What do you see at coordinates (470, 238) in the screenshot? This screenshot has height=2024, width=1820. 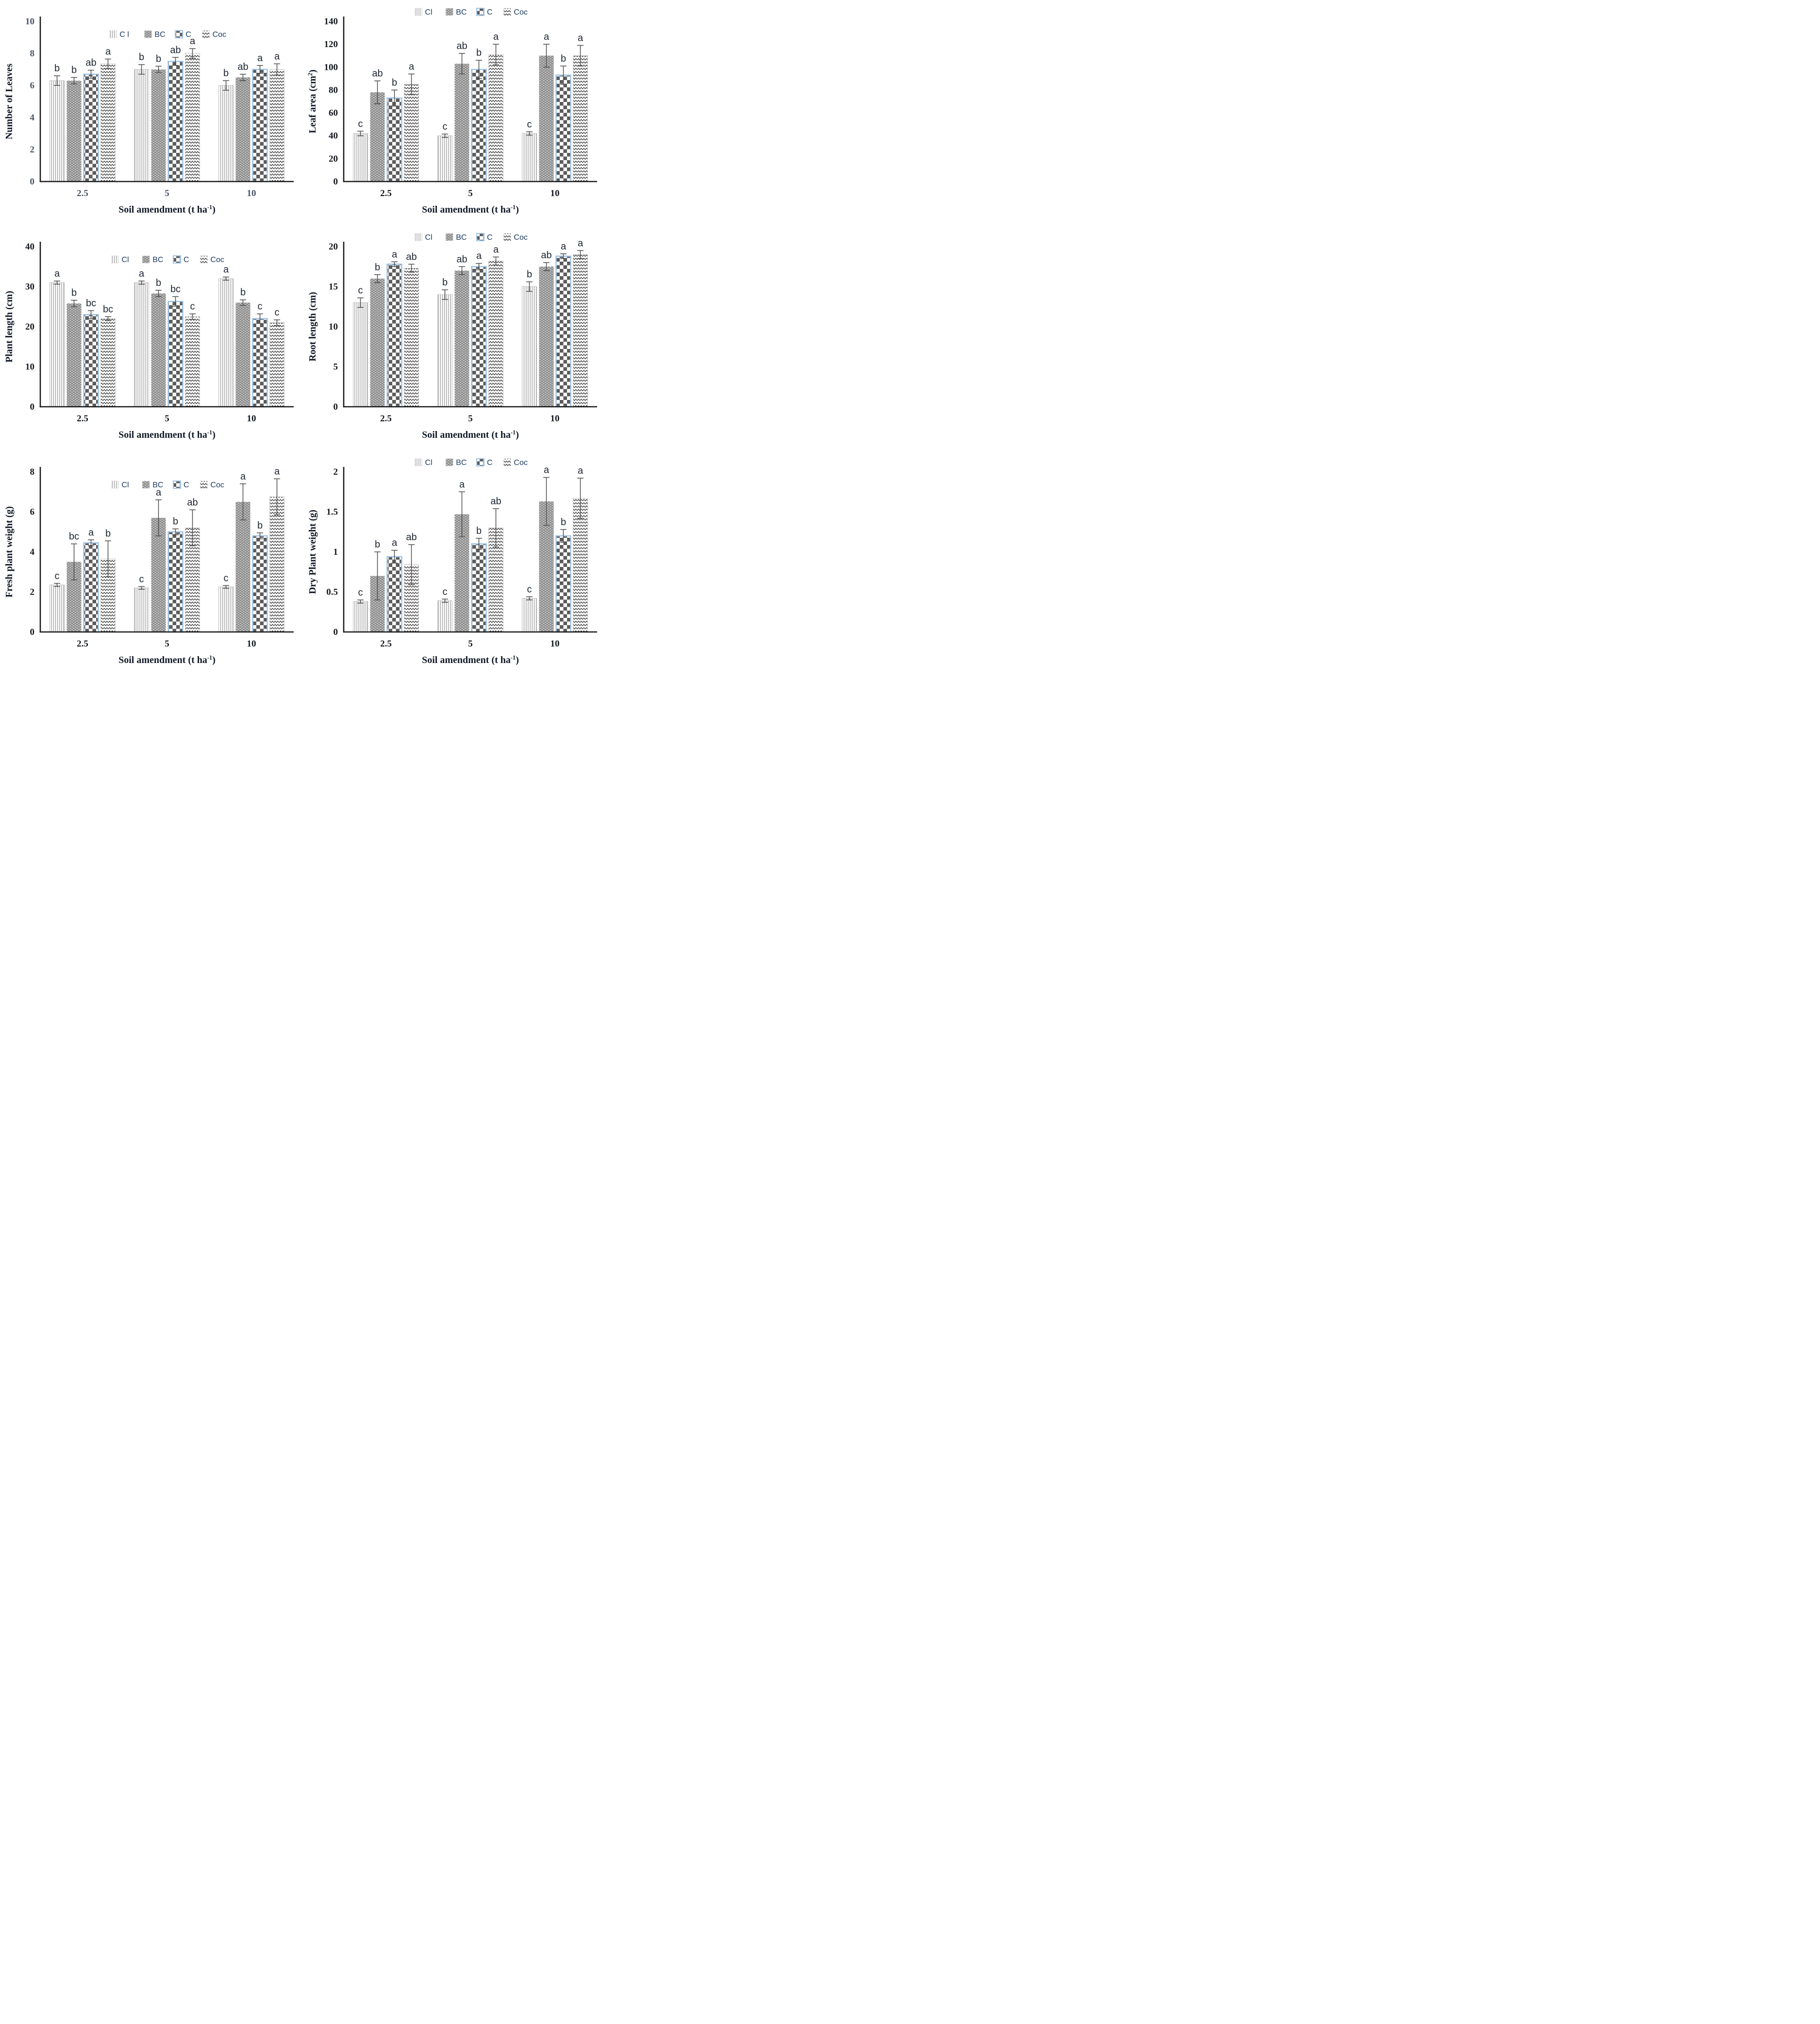 I see `legend: Cl BC C Coc` at bounding box center [470, 238].